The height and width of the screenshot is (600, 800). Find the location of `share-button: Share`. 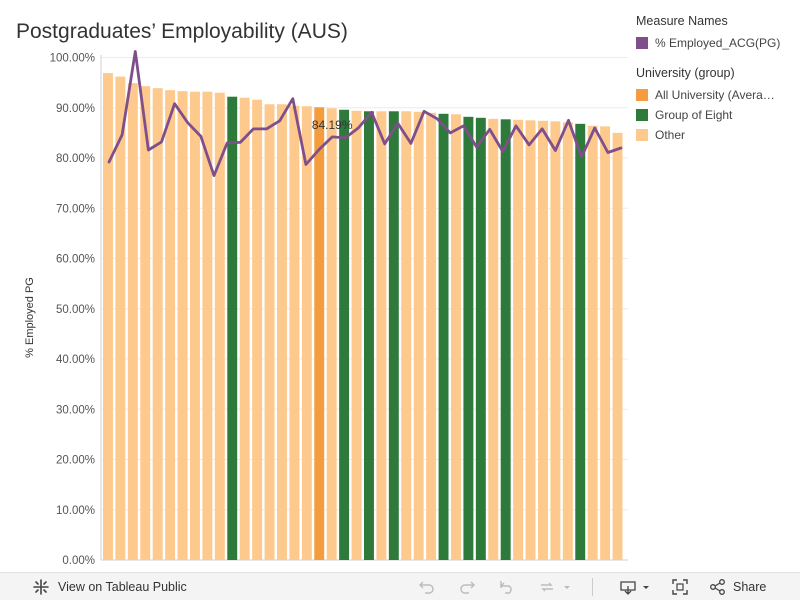

share-button: Share is located at coordinates (737, 587).